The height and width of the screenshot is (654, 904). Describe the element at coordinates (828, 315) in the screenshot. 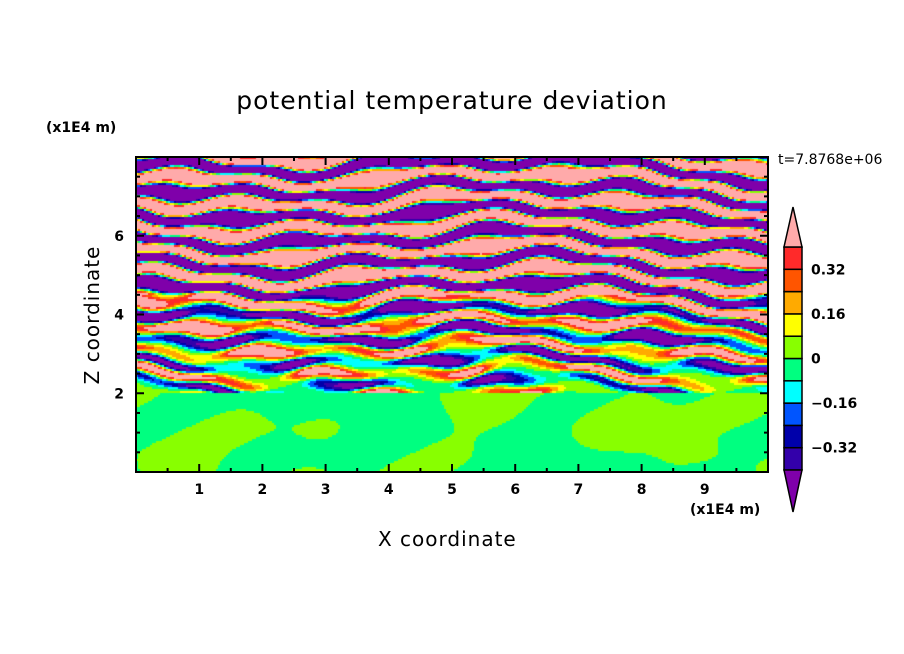

I see `colorbar-label: 0.16` at that location.